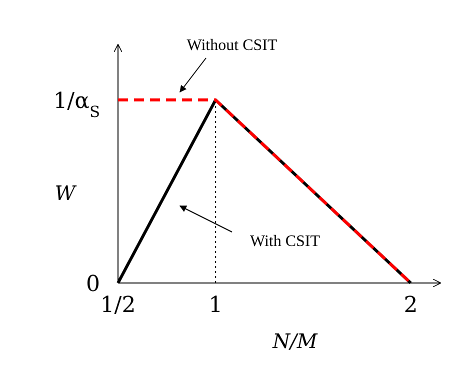 Image resolution: width=470 pixels, height=374 pixels. What do you see at coordinates (215, 305) in the screenshot?
I see `x-tick-label: 1` at bounding box center [215, 305].